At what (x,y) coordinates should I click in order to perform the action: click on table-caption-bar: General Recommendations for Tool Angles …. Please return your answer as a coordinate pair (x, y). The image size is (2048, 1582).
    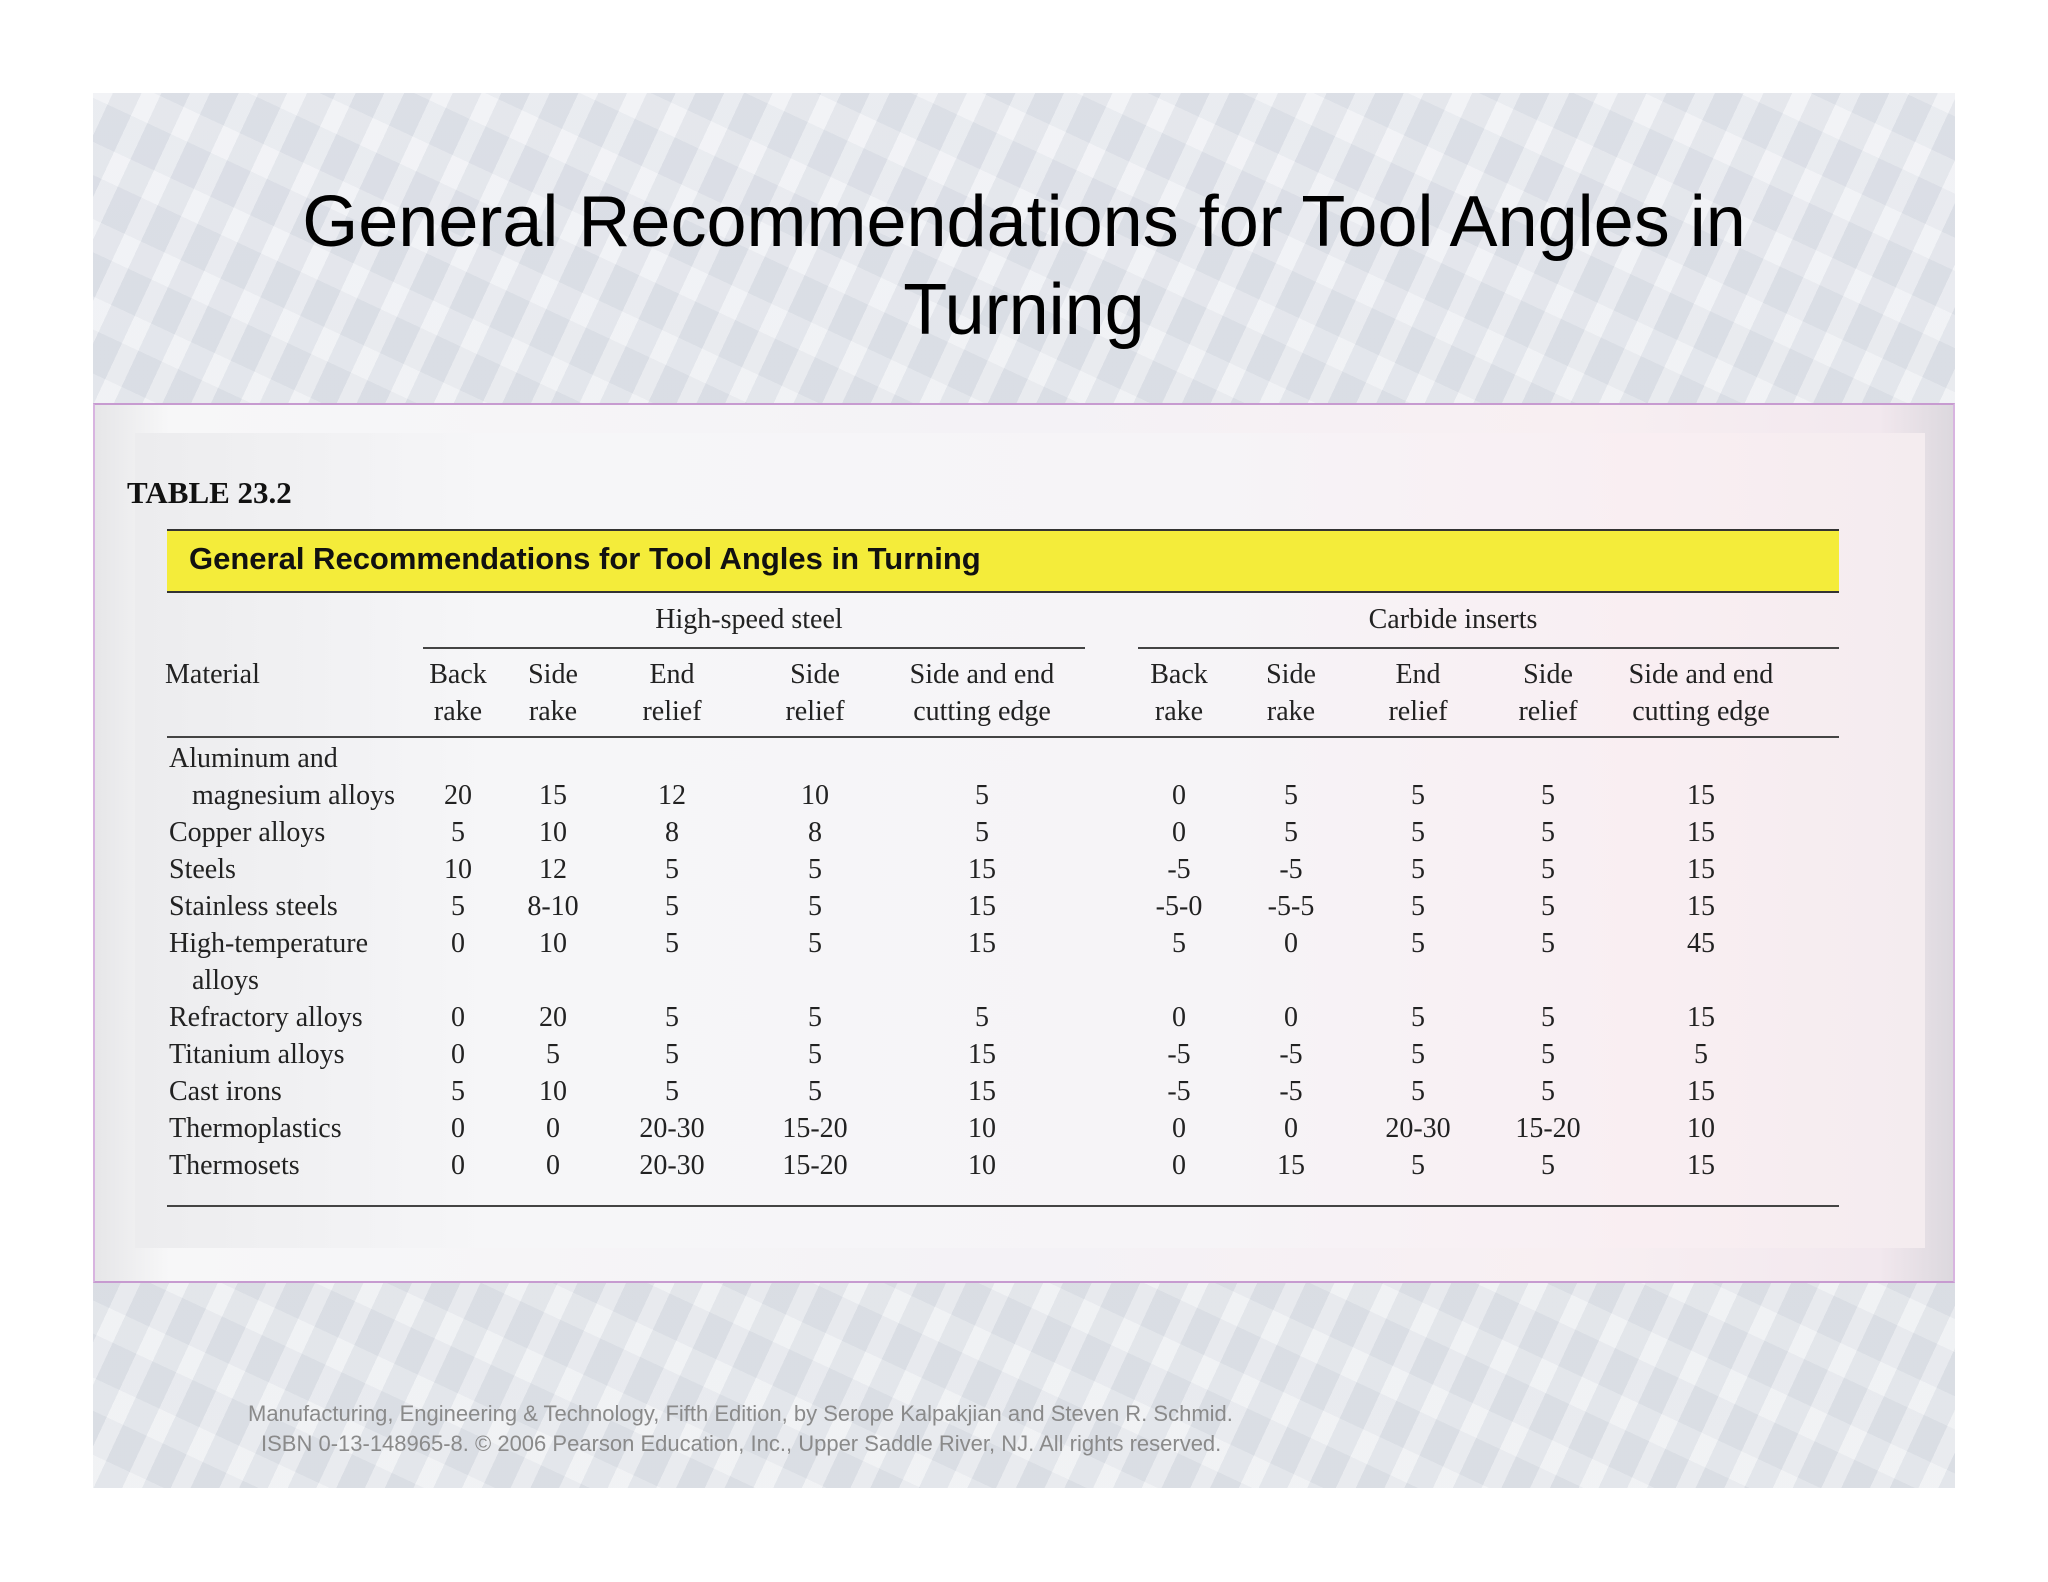
    Looking at the image, I should click on (1003, 561).